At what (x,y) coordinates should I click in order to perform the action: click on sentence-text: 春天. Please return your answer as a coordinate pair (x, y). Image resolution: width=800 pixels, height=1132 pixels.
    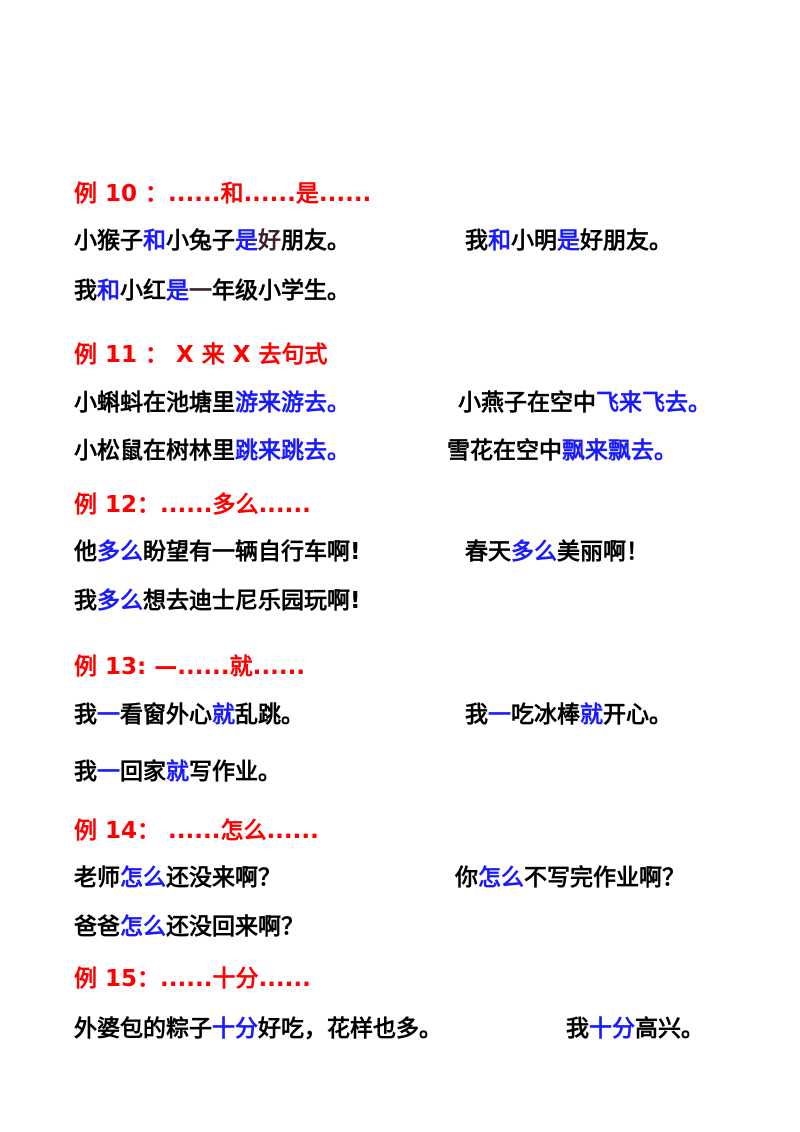
    Looking at the image, I should click on (488, 552).